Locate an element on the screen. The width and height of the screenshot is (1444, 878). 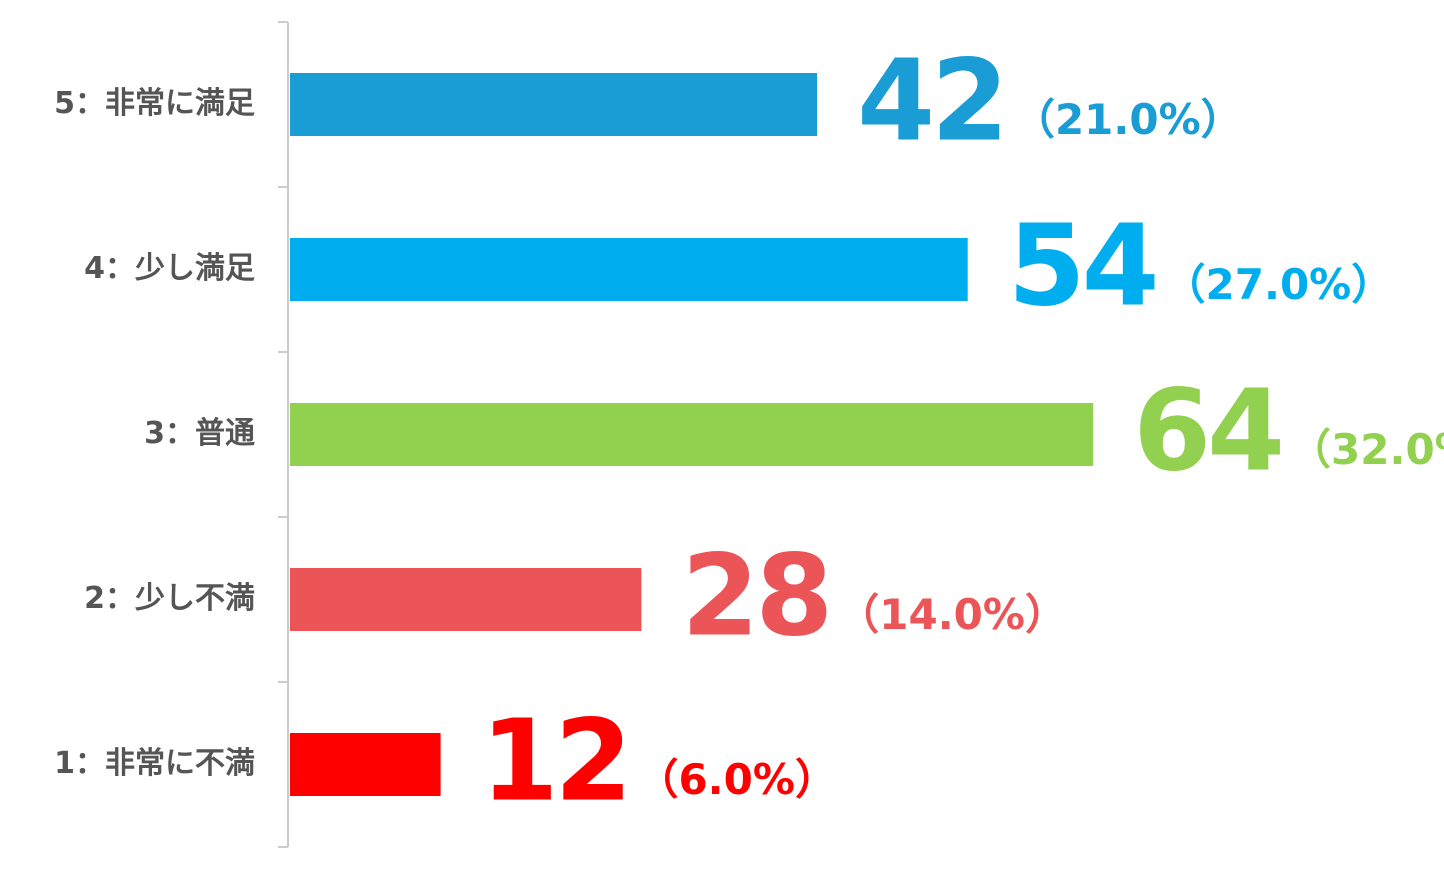
value-label: 12 is located at coordinates (555, 761).